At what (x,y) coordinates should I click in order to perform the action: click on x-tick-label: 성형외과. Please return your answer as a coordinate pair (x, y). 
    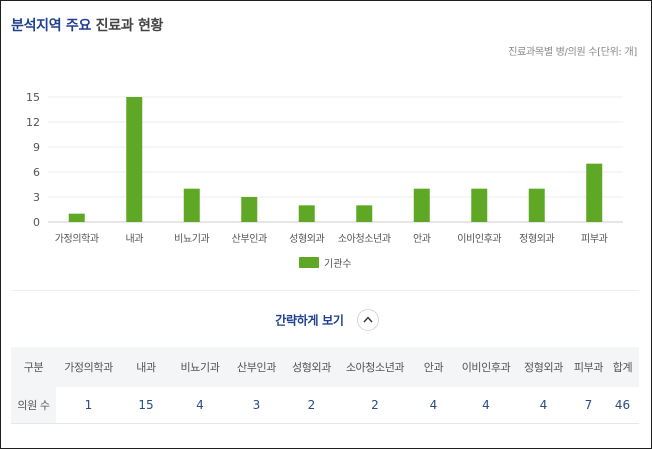
    Looking at the image, I should click on (306, 239).